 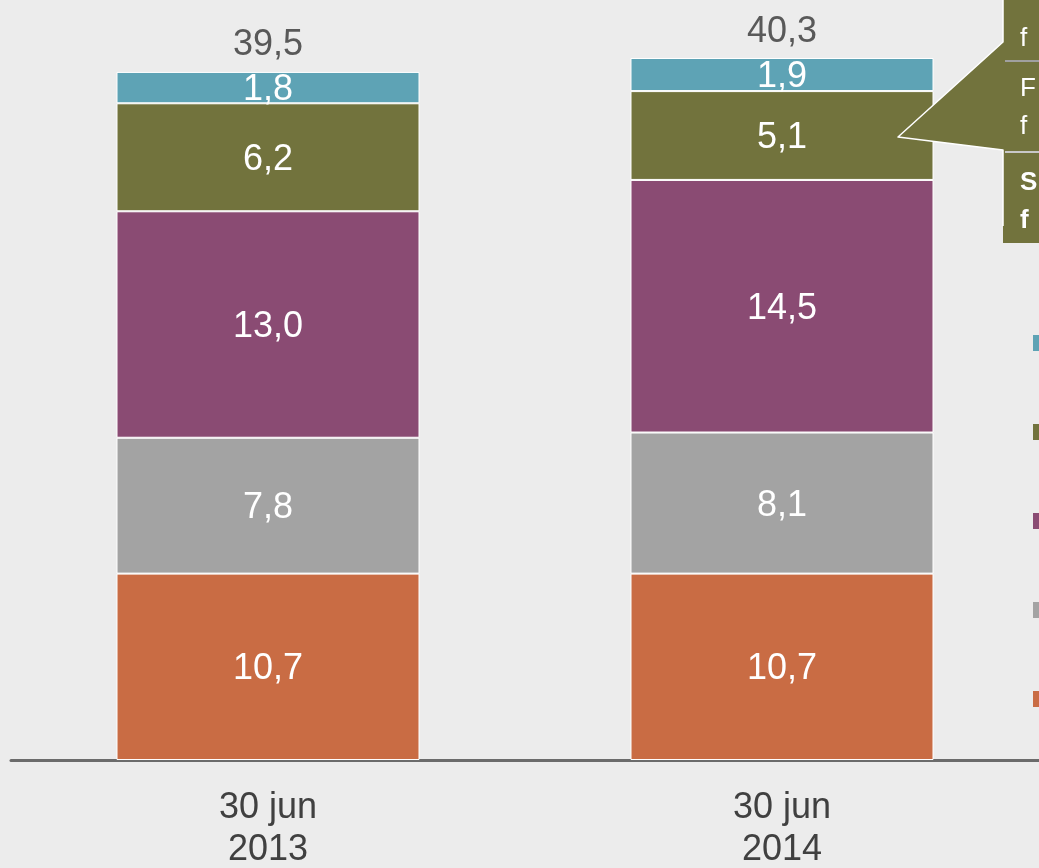 What do you see at coordinates (782, 75) in the screenshot?
I see `data-label: 1,9` at bounding box center [782, 75].